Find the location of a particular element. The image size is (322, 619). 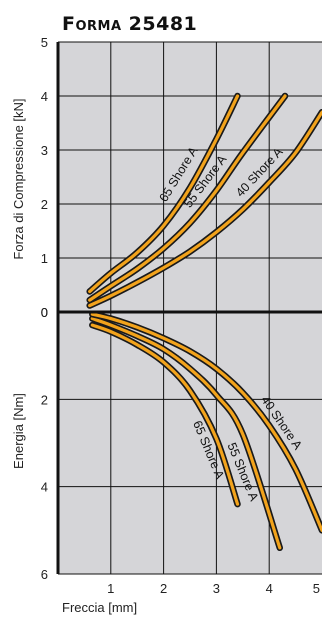

energy-series-line is located at coordinates (165, 414).